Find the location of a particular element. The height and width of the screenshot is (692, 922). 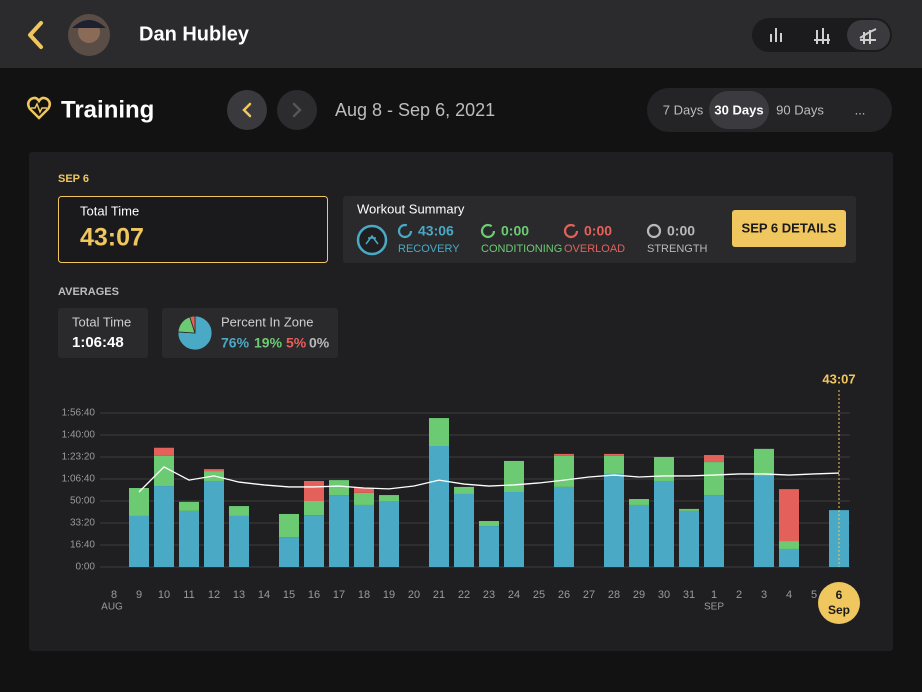

x-tick-label: 23 is located at coordinates (489, 595).